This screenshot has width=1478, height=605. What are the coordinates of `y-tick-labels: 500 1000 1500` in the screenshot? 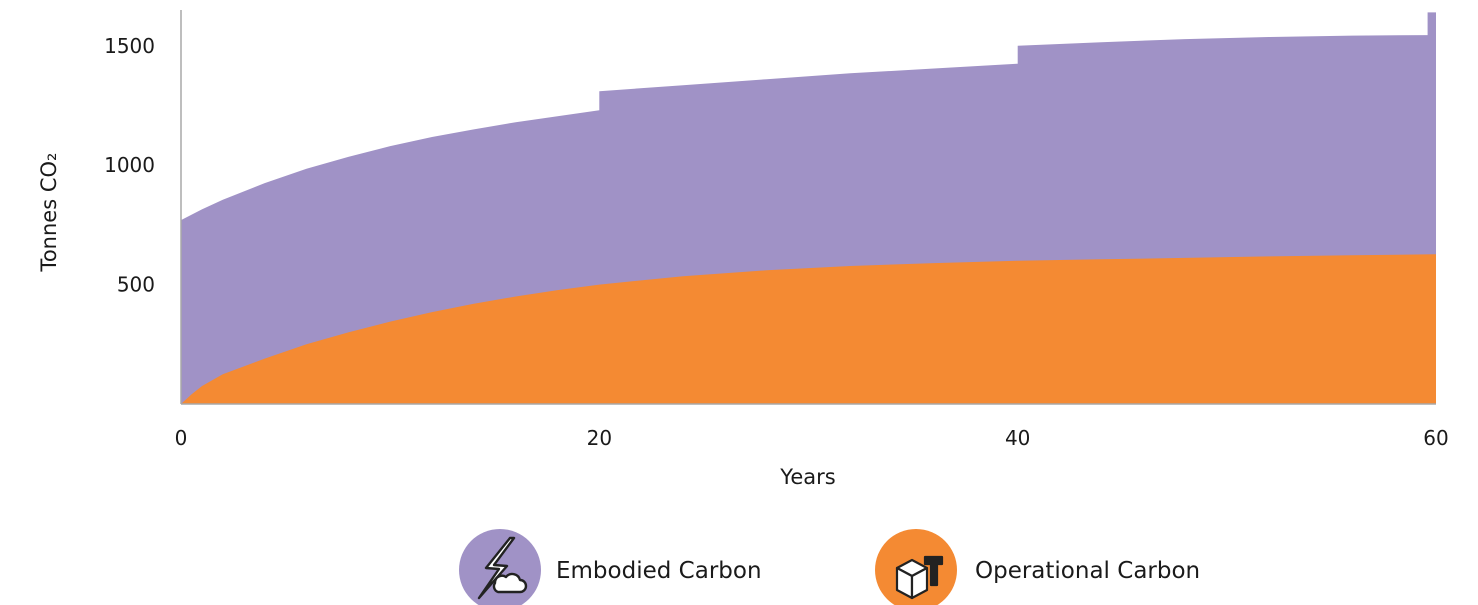 It's located at (129, 165).